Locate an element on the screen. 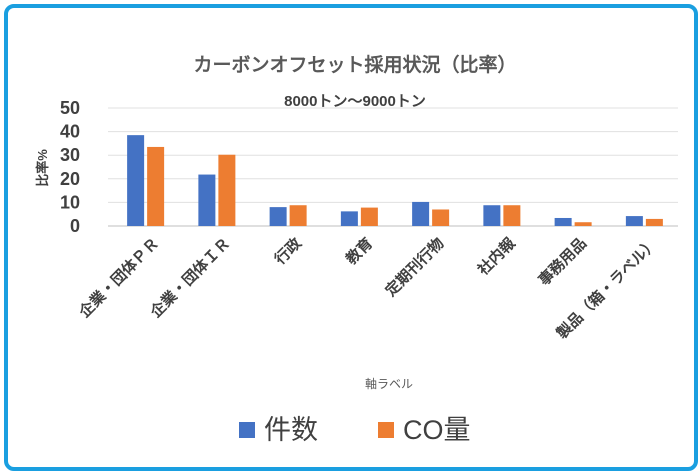 This screenshot has width=700, height=473. bars is located at coordinates (395, 180).